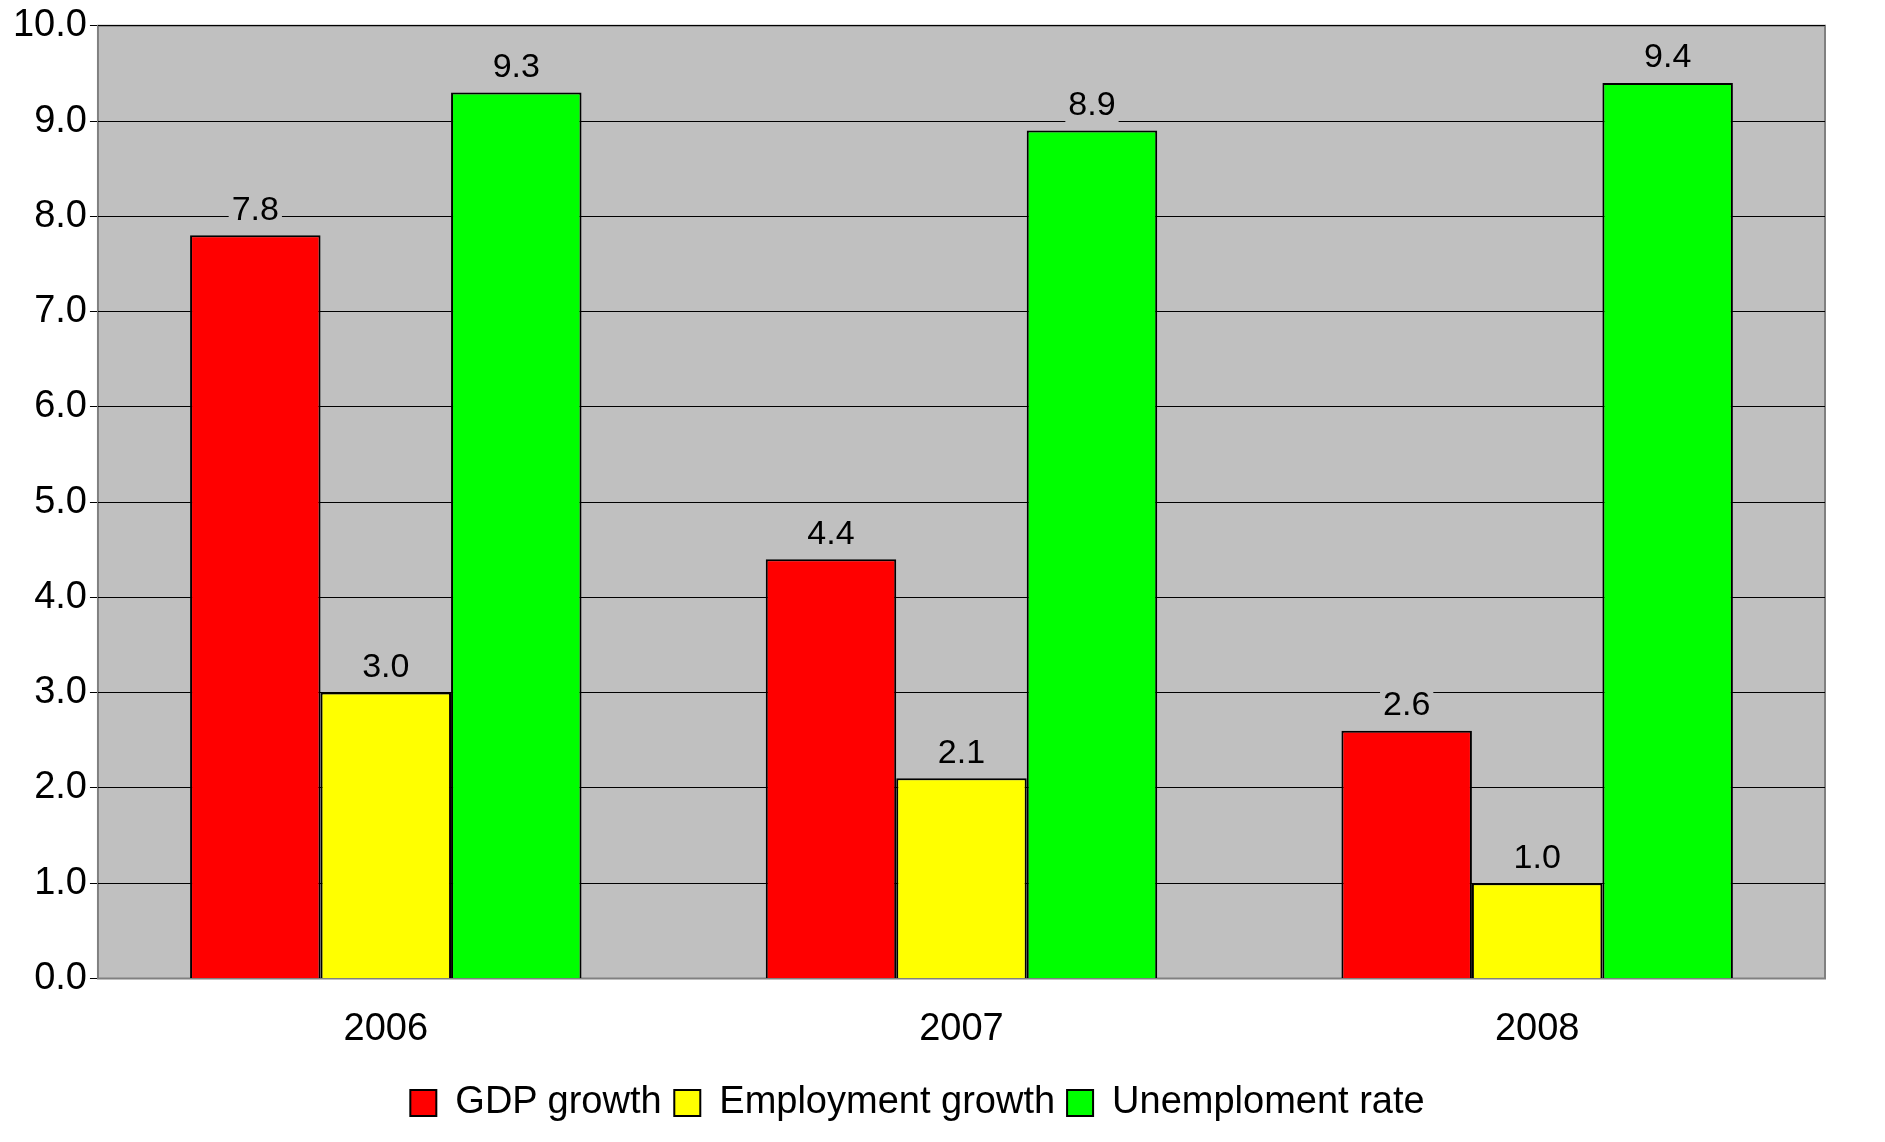 This screenshot has height=1142, width=1885. What do you see at coordinates (831, 531) in the screenshot?
I see `data-label: 4.4` at bounding box center [831, 531].